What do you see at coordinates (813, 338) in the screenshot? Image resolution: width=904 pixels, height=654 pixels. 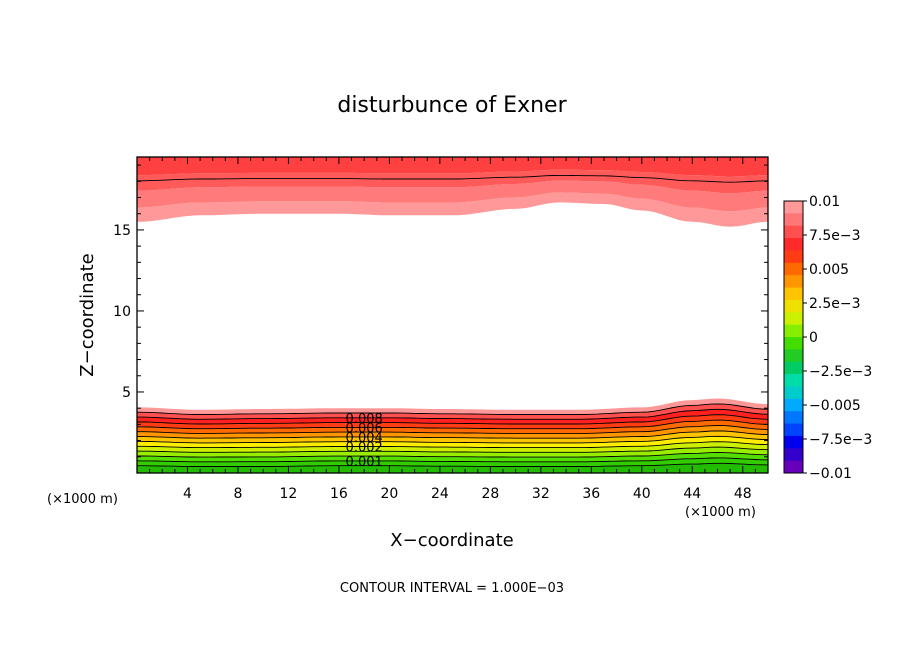 I see `colorbar-label: 0` at bounding box center [813, 338].